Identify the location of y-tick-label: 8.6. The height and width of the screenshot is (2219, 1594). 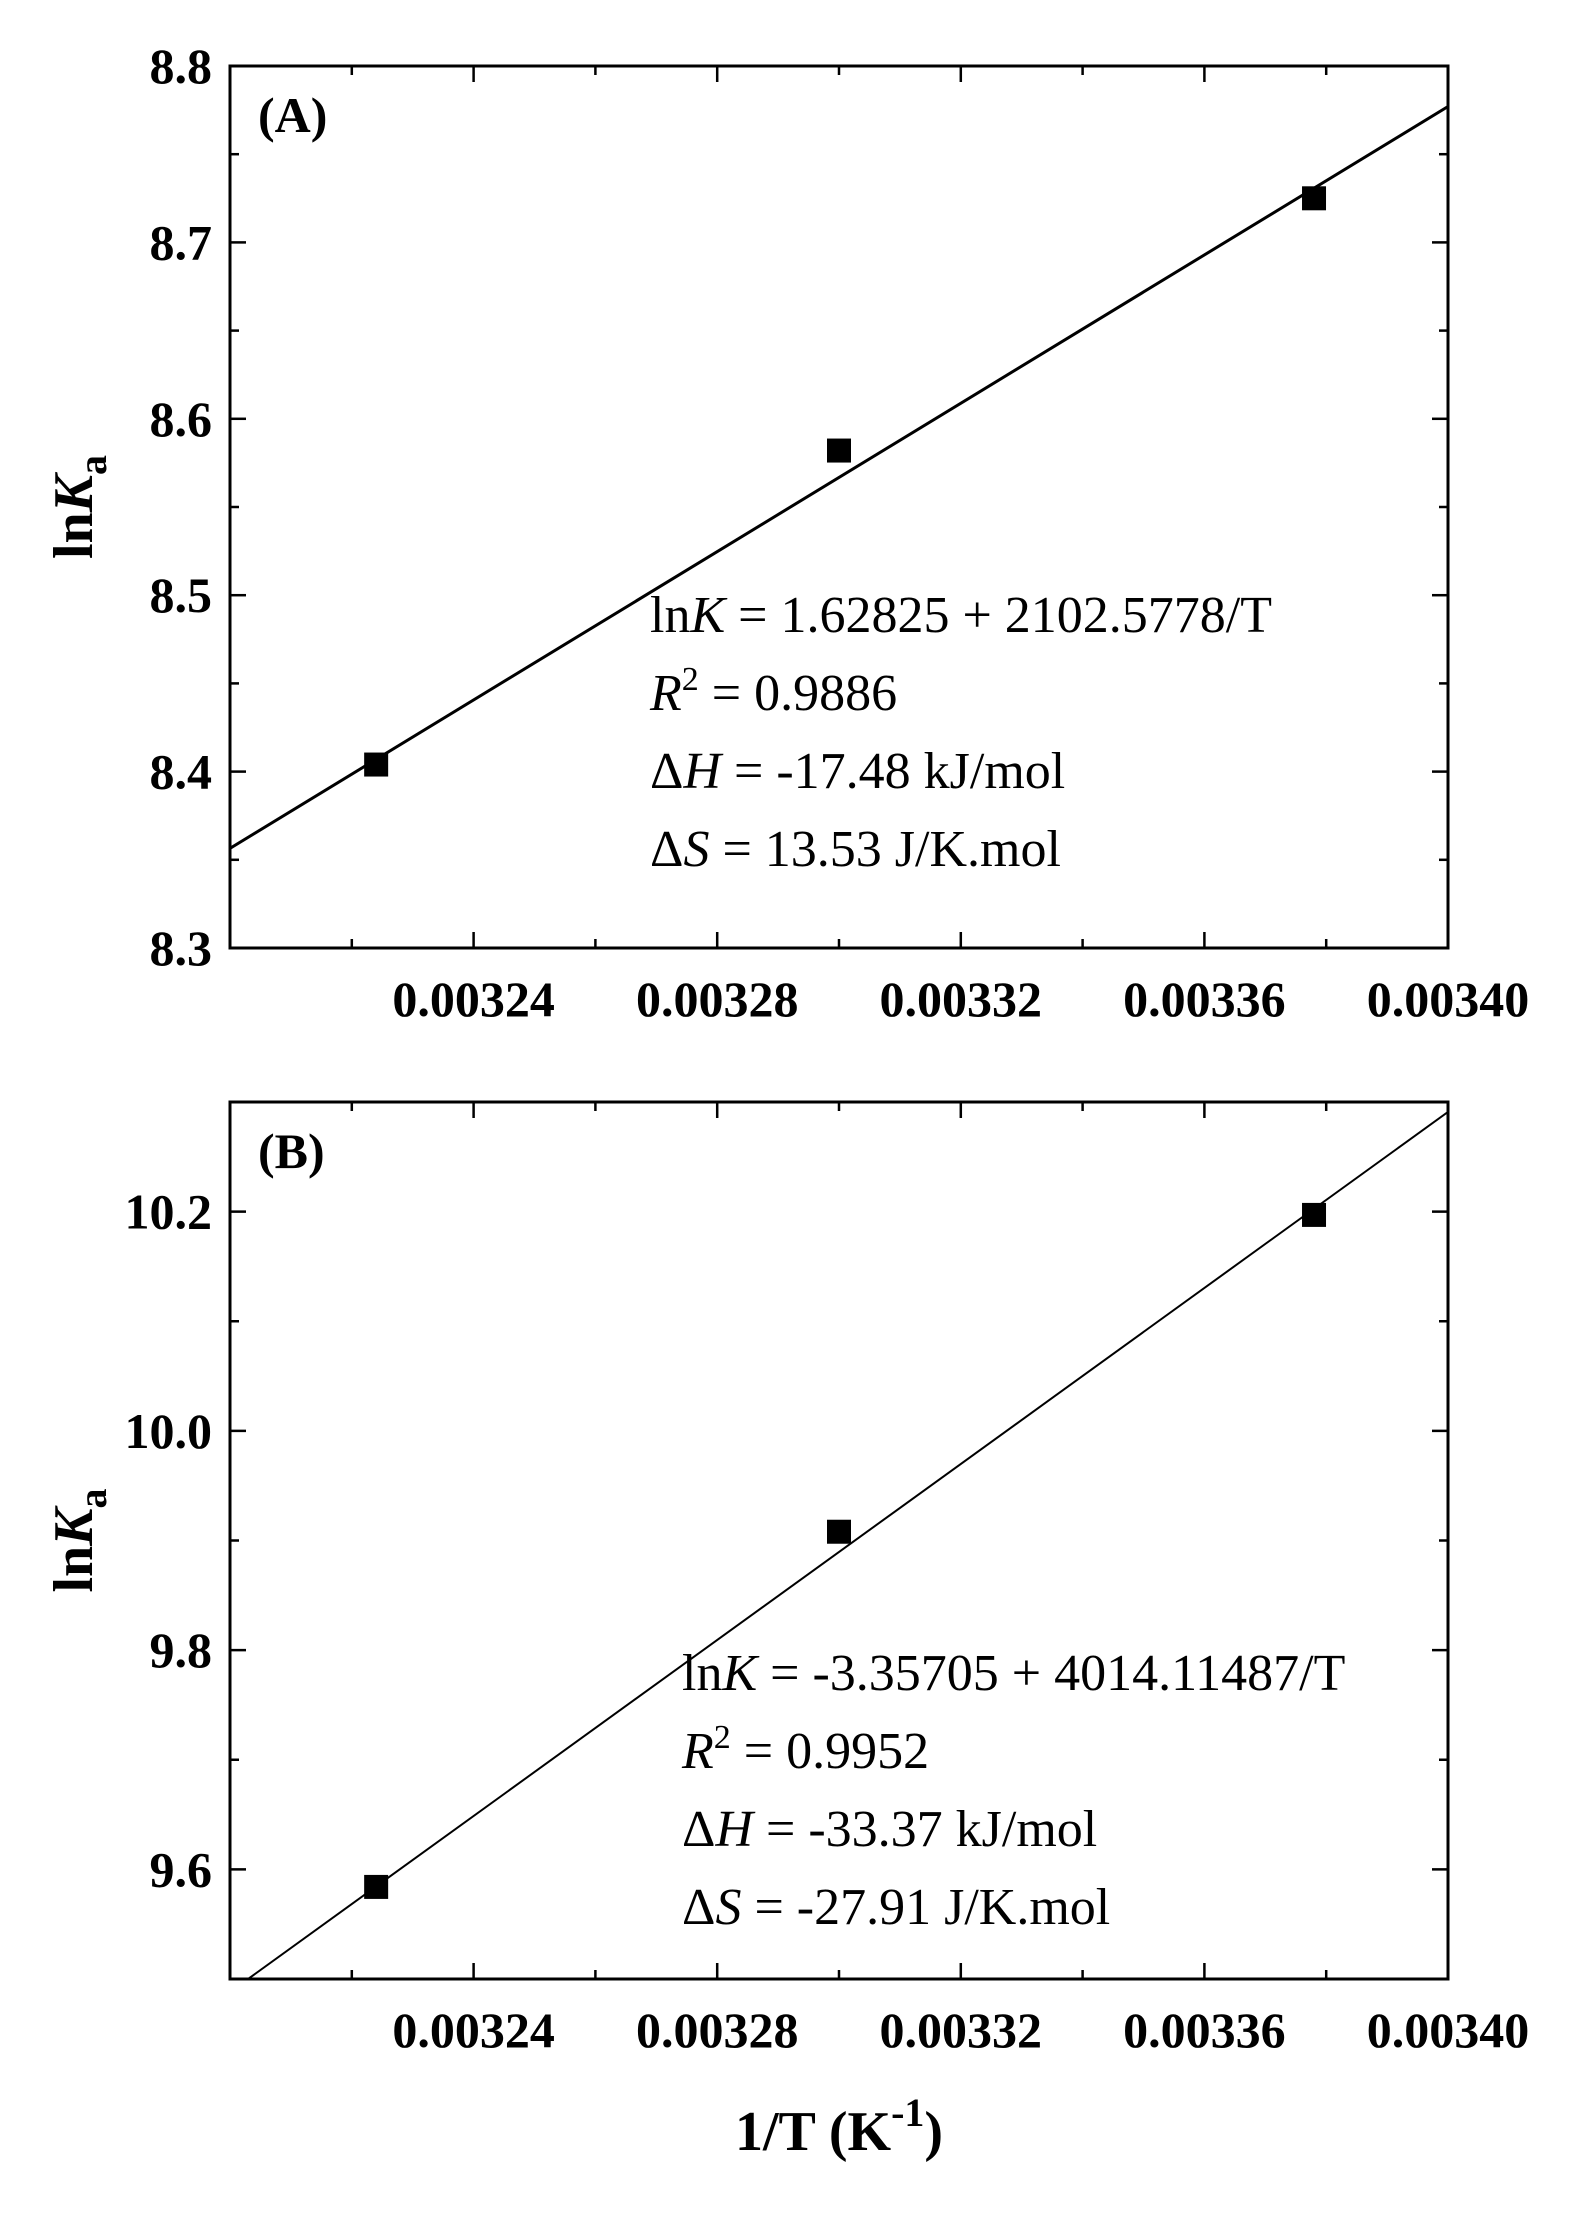
(181, 419).